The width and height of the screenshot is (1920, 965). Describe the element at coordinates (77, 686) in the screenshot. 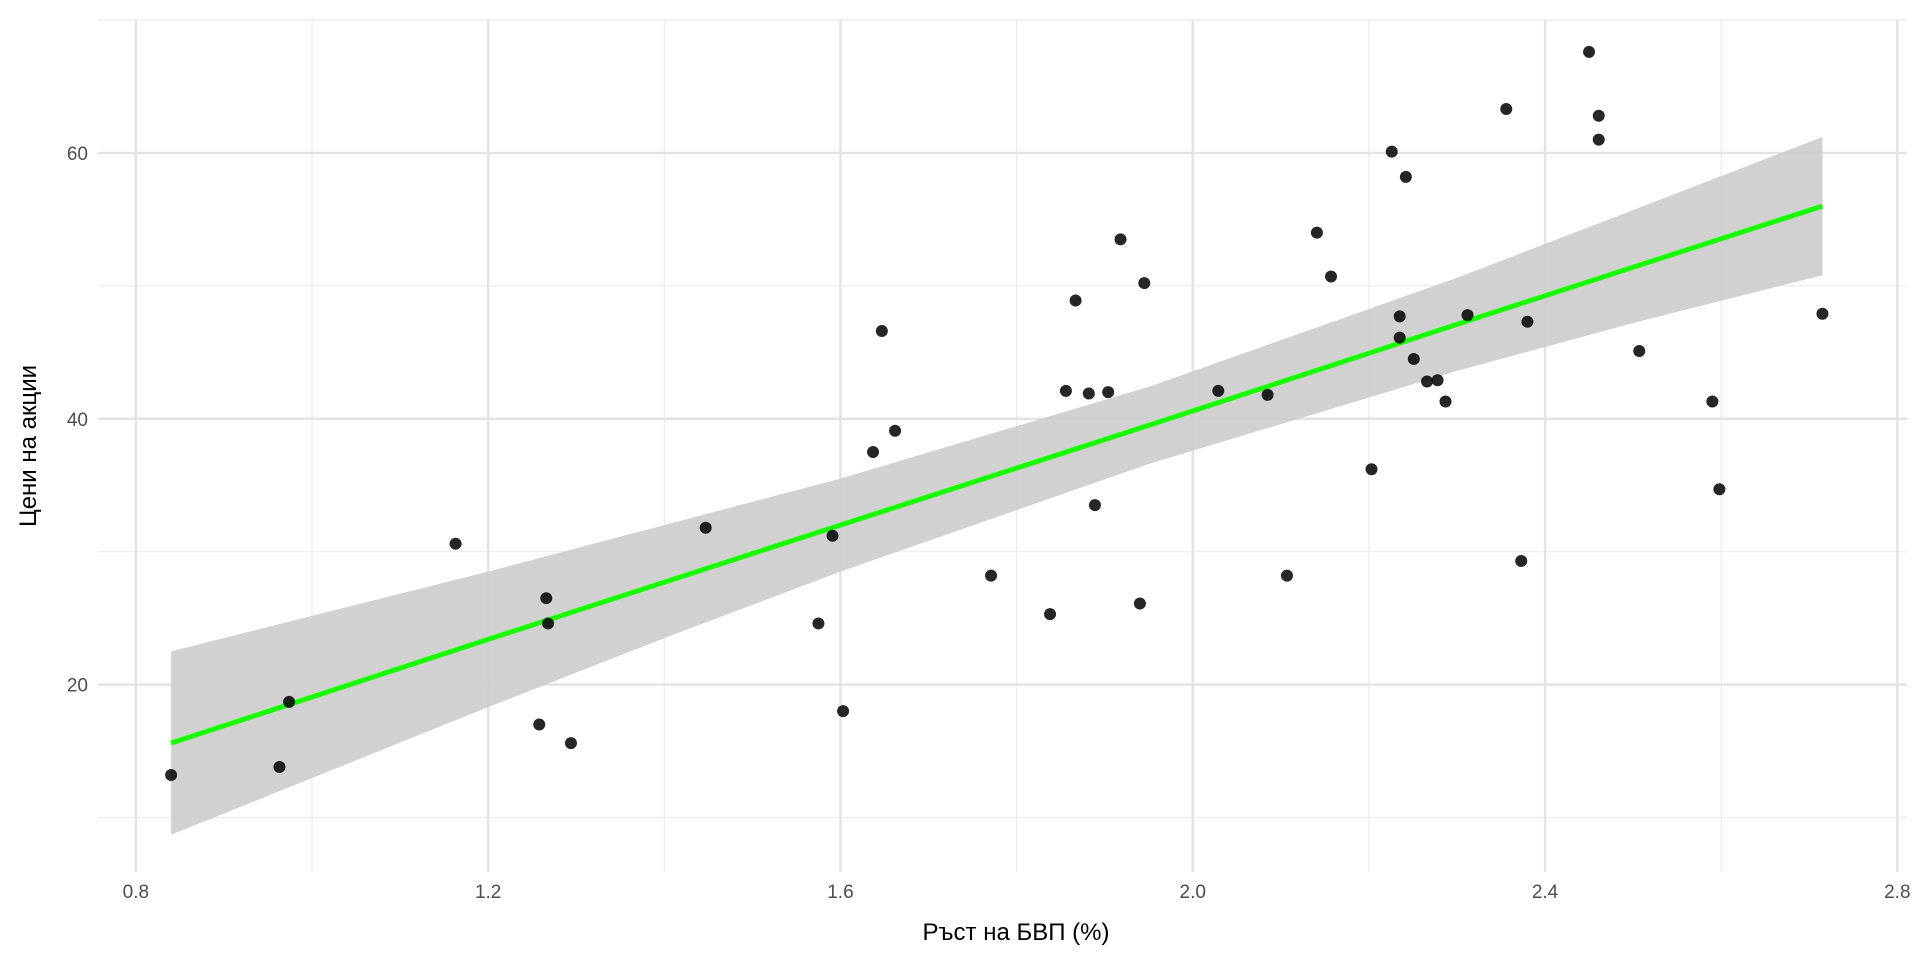

I see `y-tick-label: 20` at that location.